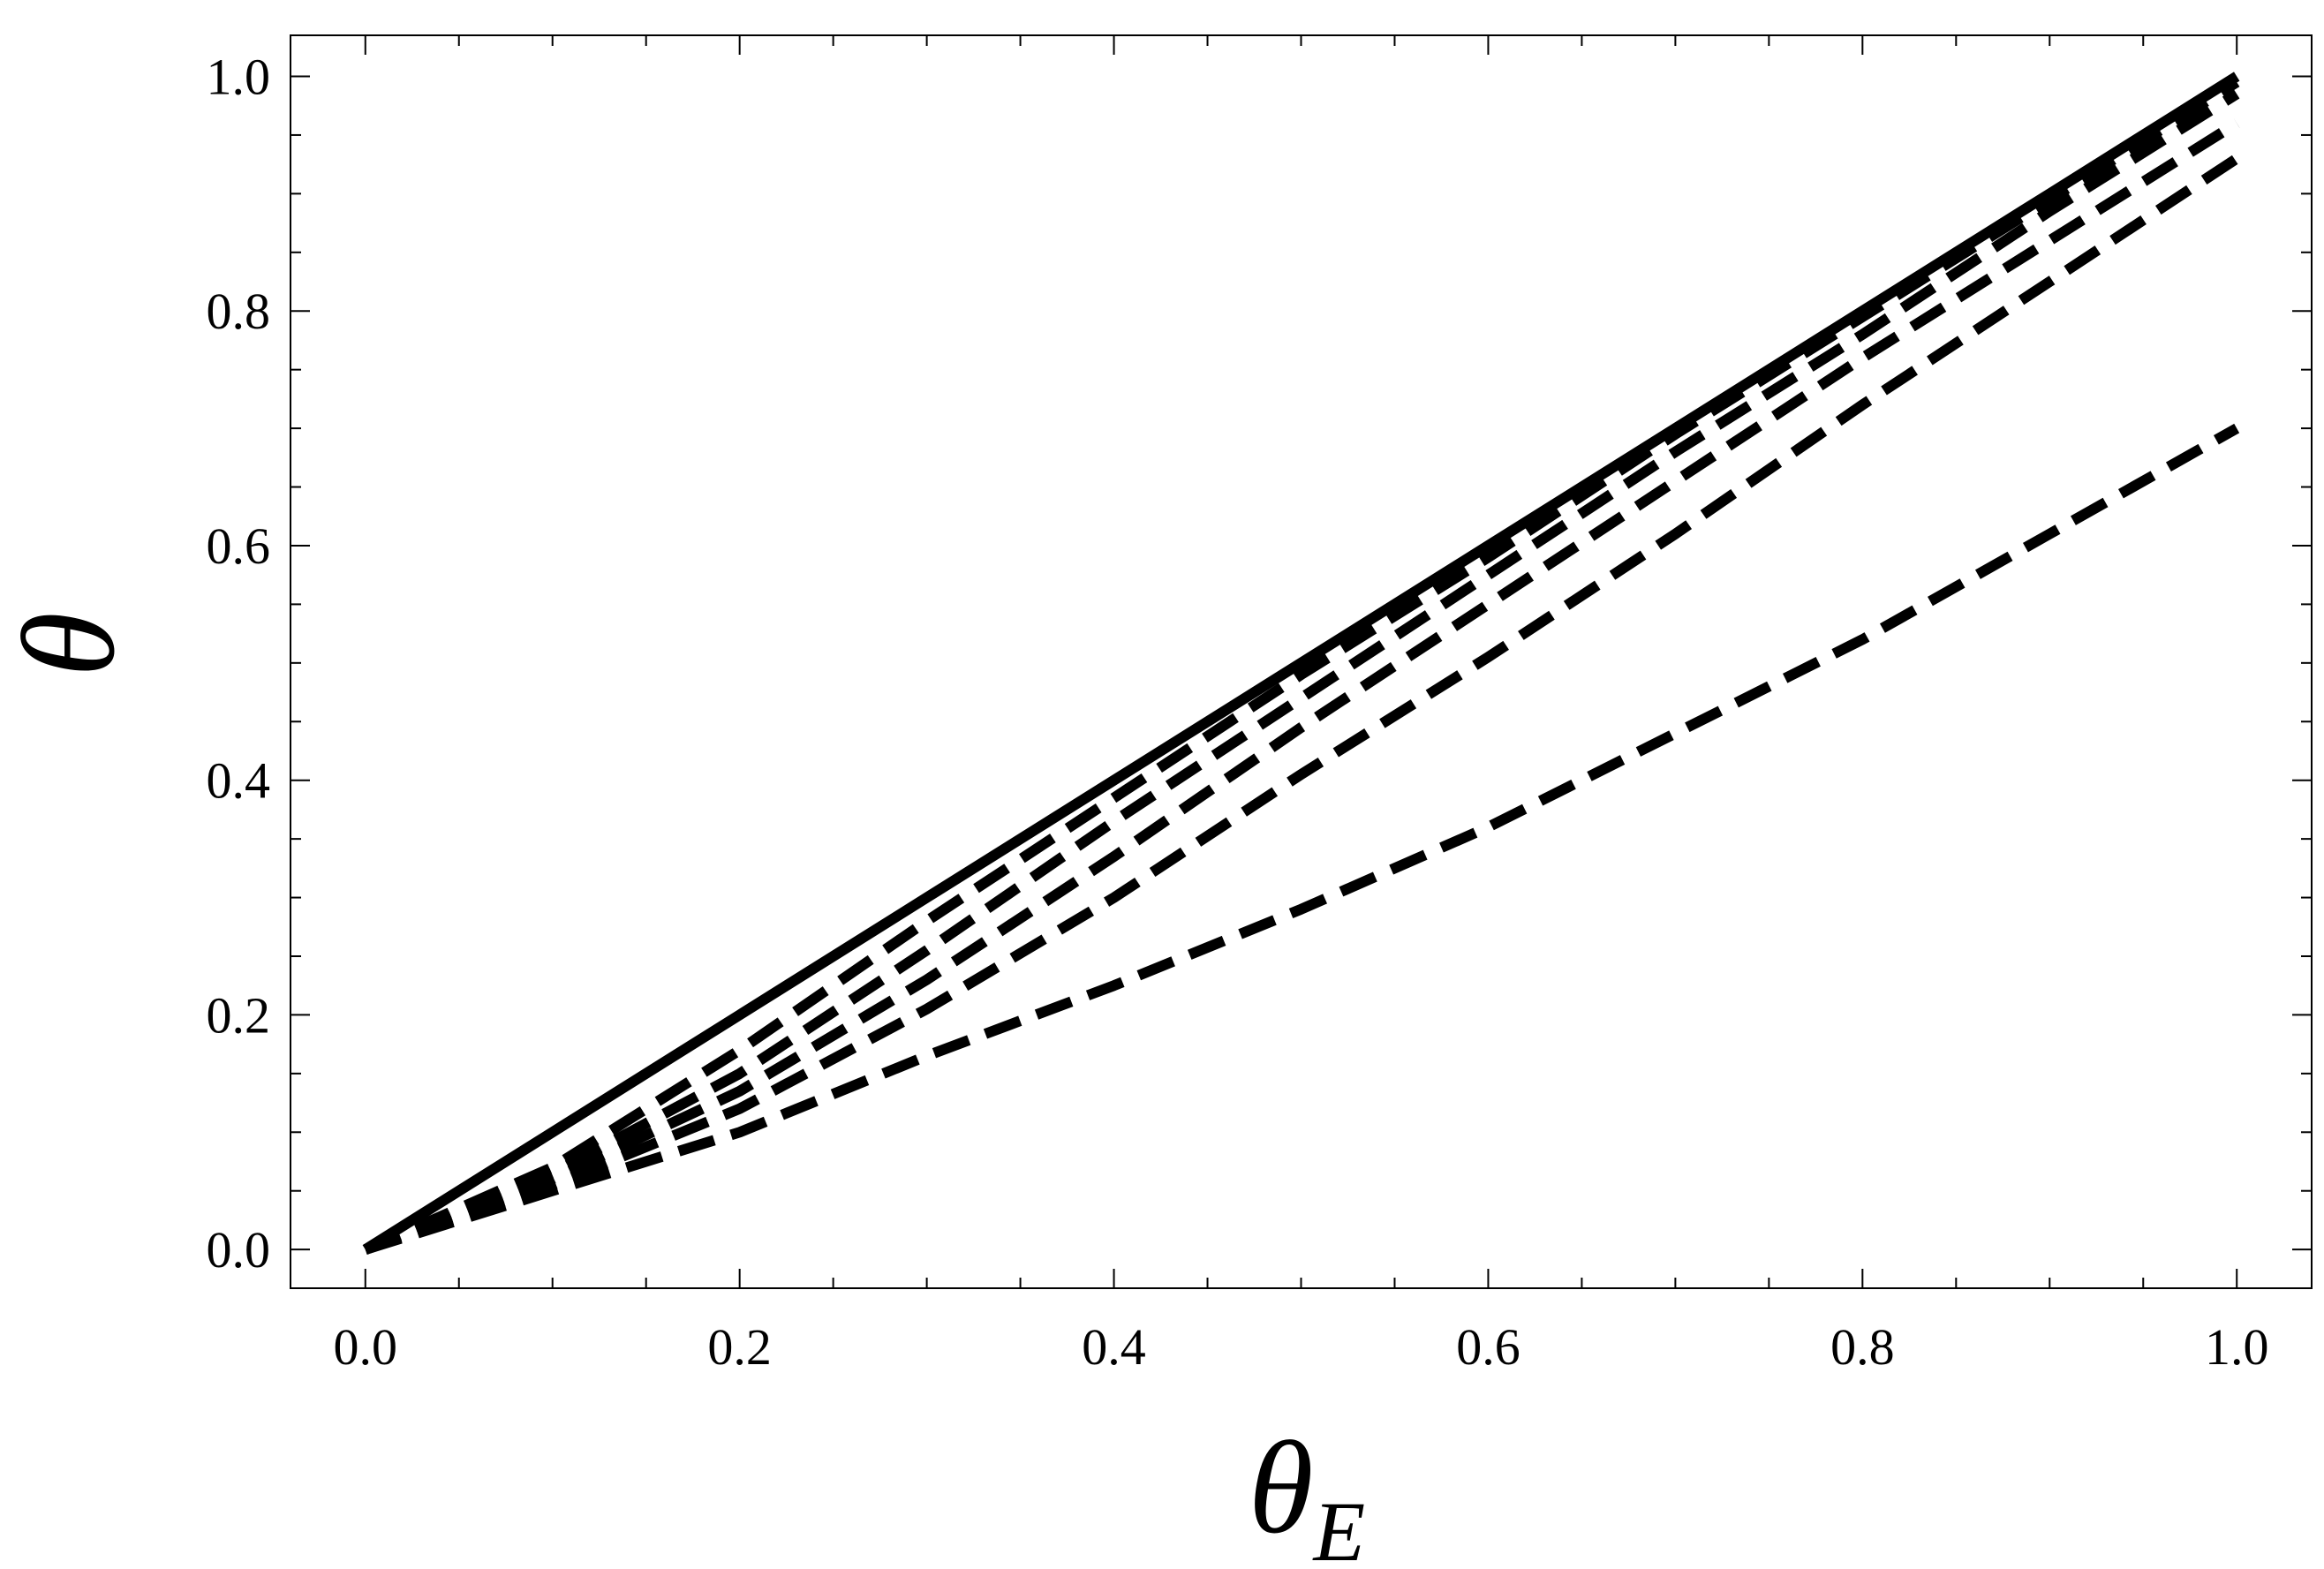 This screenshot has height=1569, width=2324. Describe the element at coordinates (1302, 1347) in the screenshot. I see `x-tick-labels: 0.0 0.2 0.4 0.6 0.8 1.0` at that location.